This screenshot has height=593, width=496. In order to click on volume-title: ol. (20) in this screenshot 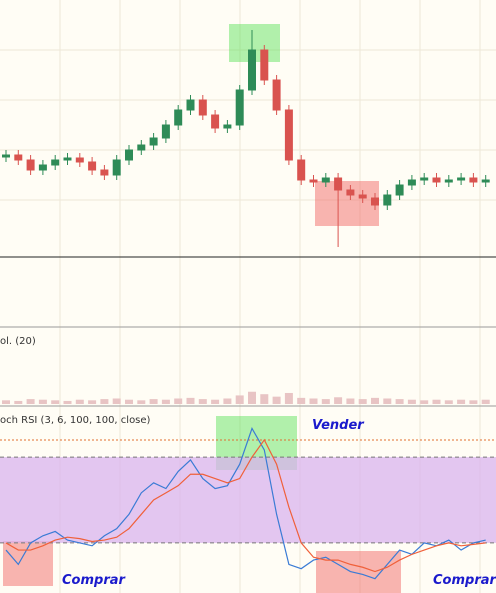, I will do `click(18, 341)`.